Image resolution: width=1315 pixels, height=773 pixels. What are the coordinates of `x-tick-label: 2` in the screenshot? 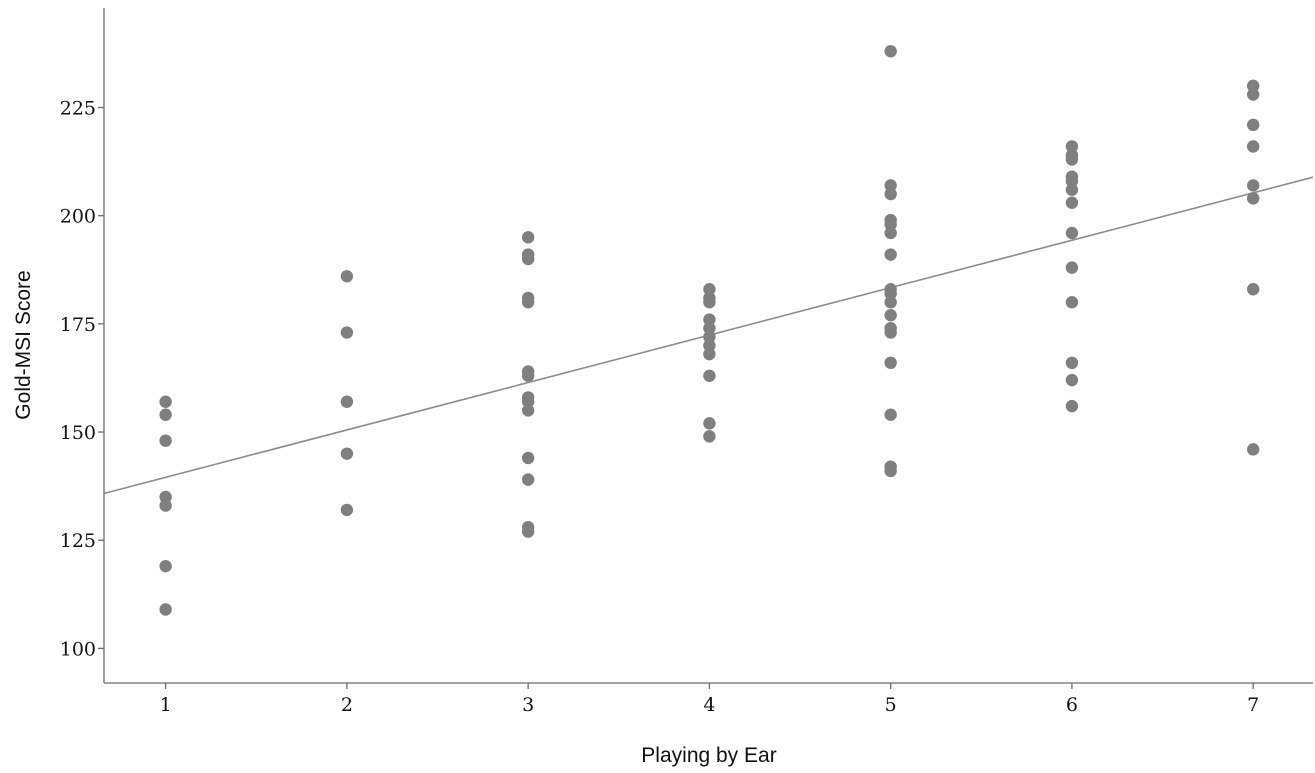 It's located at (347, 705).